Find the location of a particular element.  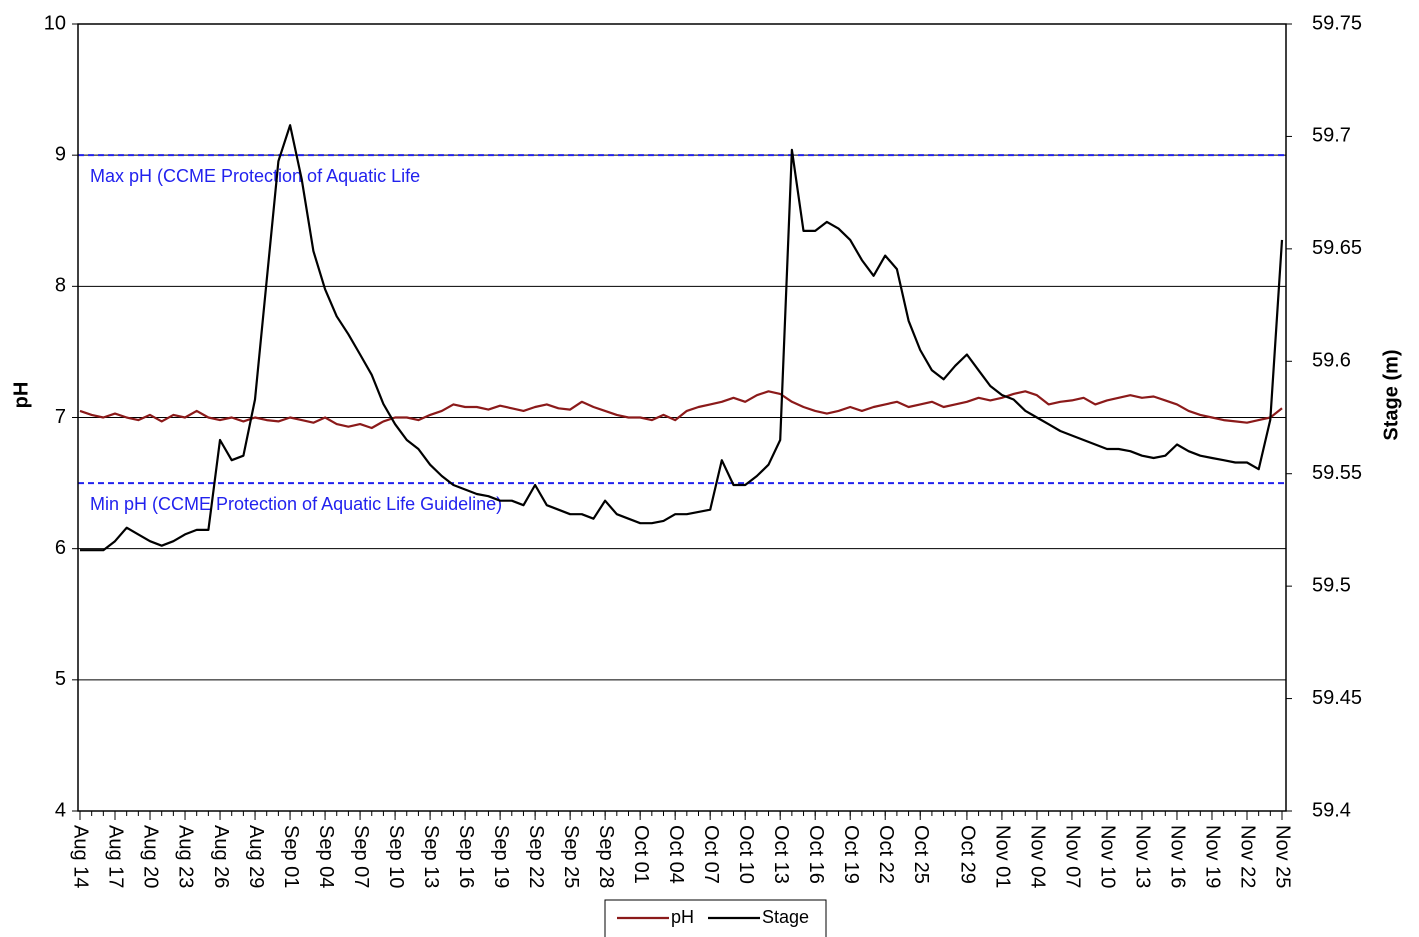

x-tick-label: Nov 01 is located at coordinates (1003, 856).